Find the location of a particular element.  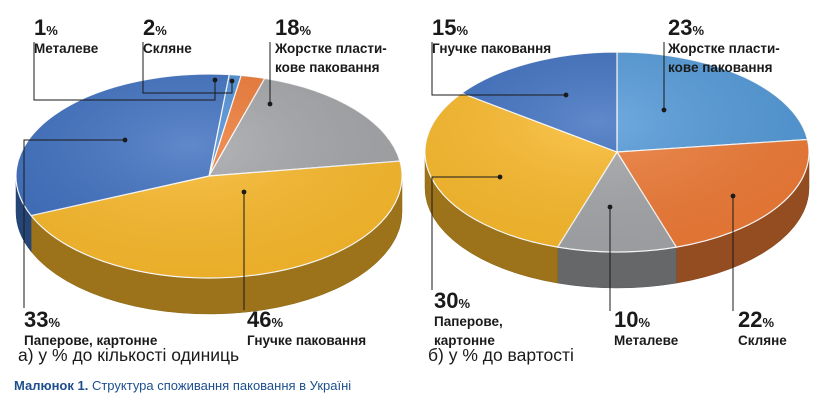

category-label: картонне is located at coordinates (464, 340).